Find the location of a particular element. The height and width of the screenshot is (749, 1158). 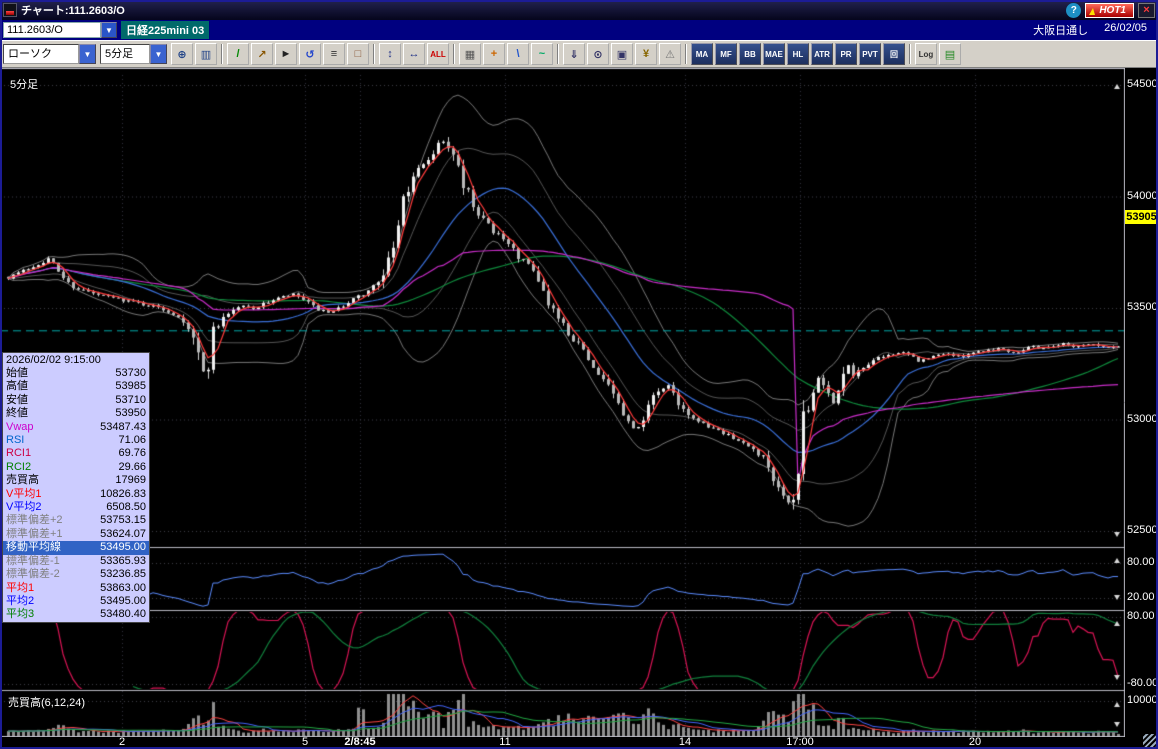

tooltip-row-sd-plus2: 標準偏差+2 53753.15 is located at coordinates (76, 520).